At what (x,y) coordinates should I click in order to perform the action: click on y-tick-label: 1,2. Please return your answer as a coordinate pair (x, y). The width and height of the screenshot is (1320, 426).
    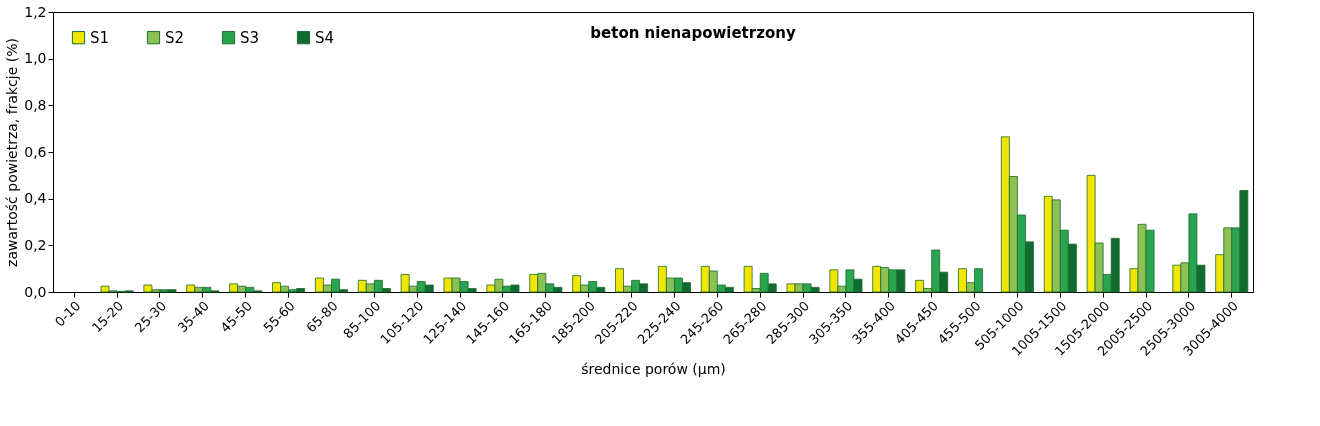
    Looking at the image, I should click on (35, 11).